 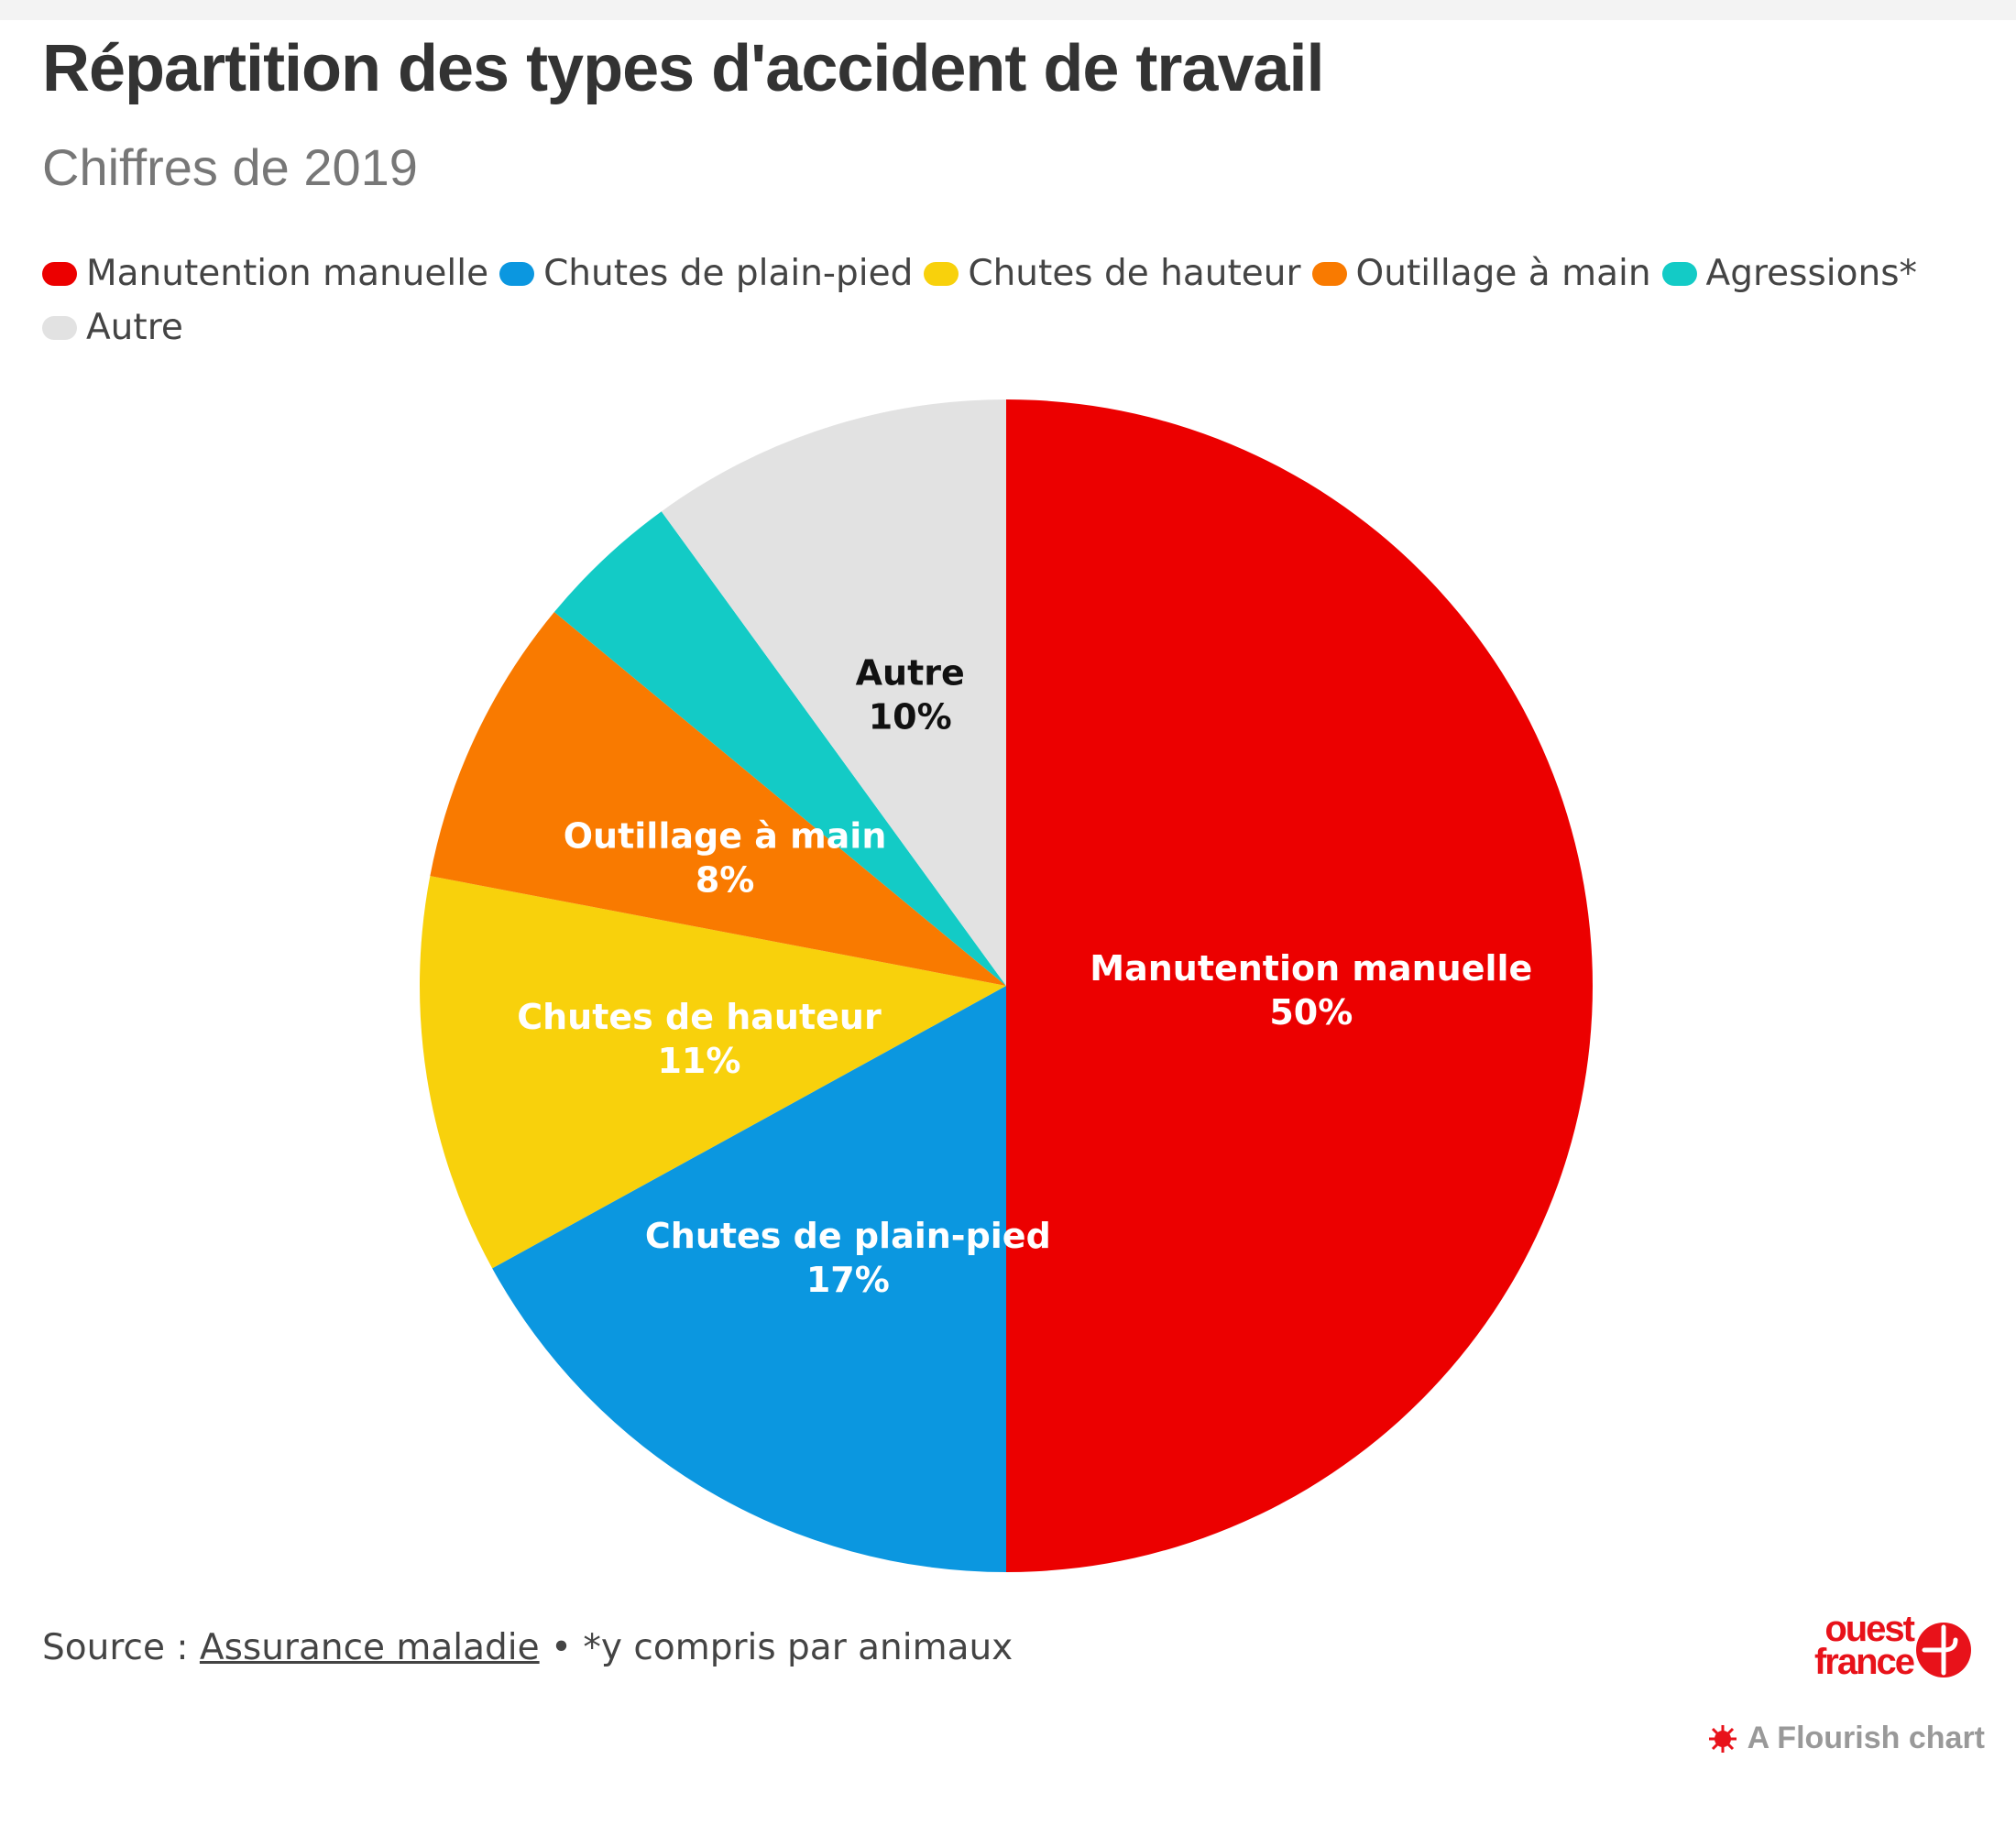 I want to click on slice-label-value: 11%, so click(x=698, y=1061).